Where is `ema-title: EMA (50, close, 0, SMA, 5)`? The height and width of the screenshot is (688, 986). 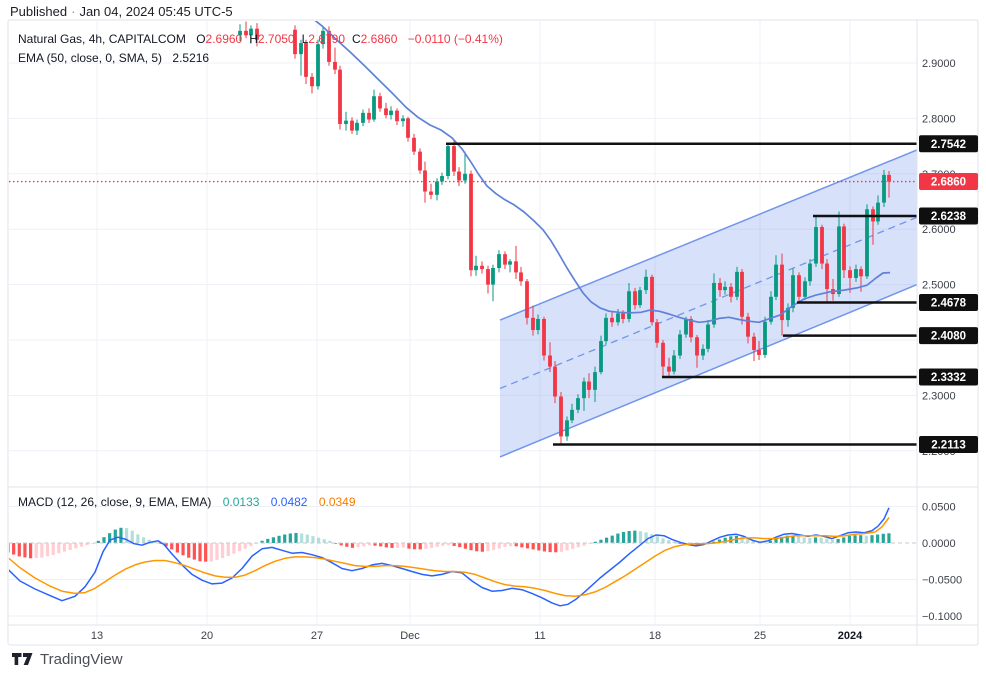
ema-title: EMA (50, close, 0, SMA, 5) is located at coordinates (90, 58).